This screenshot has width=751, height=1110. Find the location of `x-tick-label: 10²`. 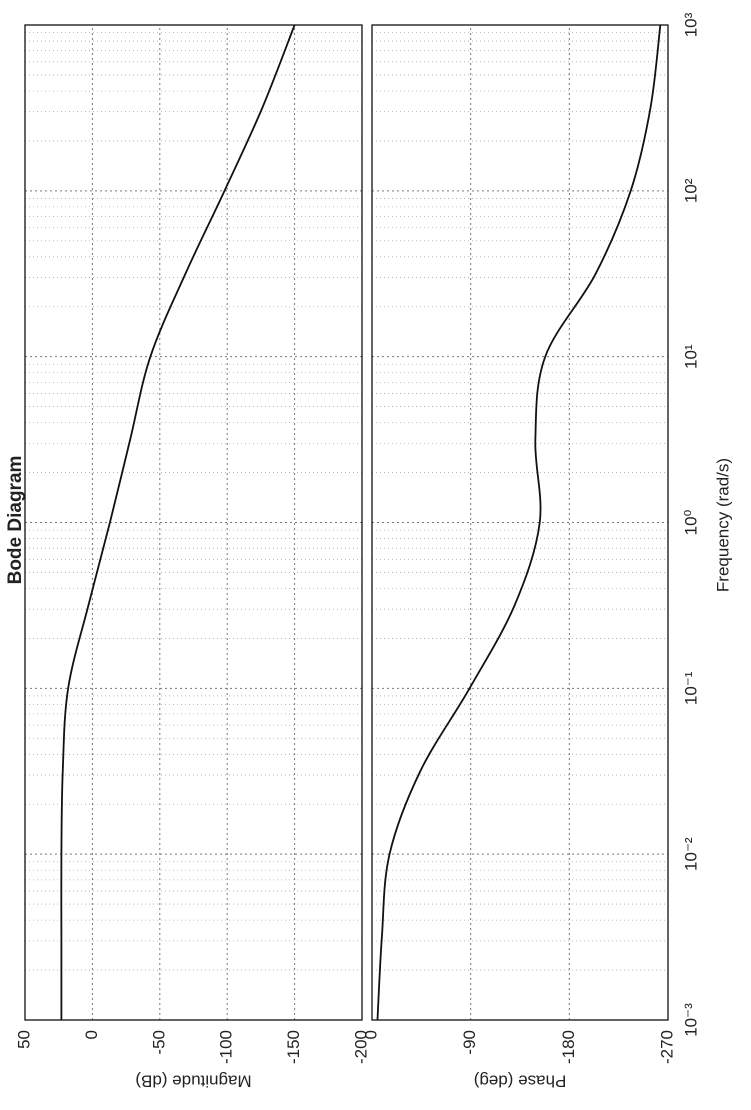

x-tick-label: 10² is located at coordinates (690, 190).